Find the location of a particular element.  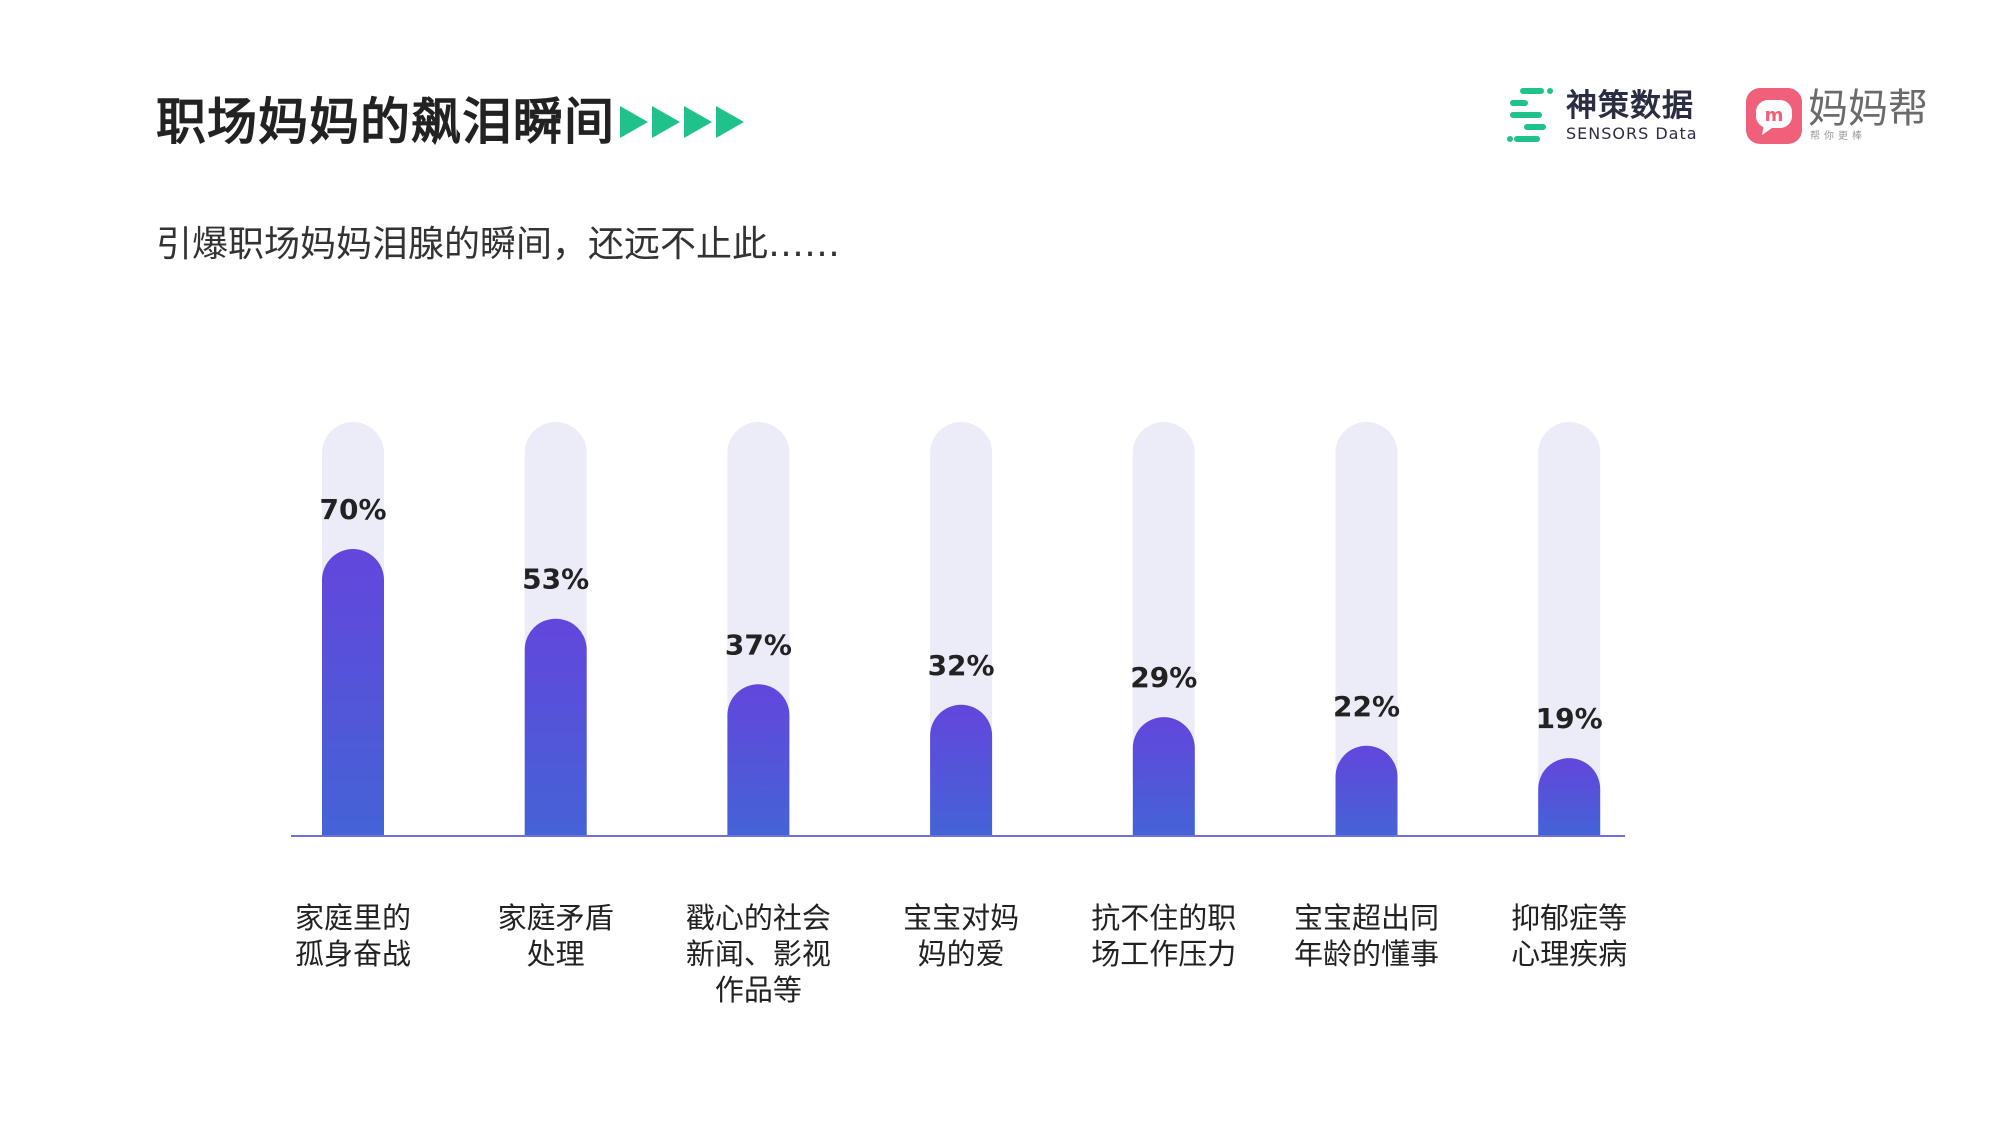

mamabang-badge-letter: m is located at coordinates (1774, 115).